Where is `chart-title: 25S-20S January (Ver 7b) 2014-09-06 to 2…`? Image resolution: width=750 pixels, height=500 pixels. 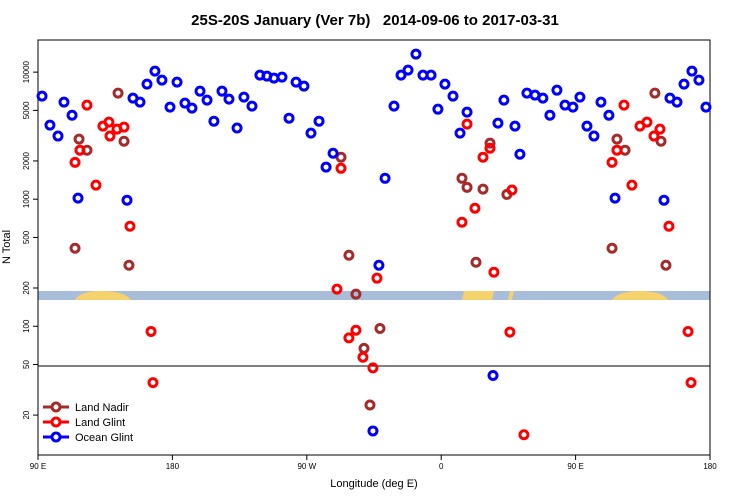 chart-title: 25S-20S January (Ver 7b) 2014-09-06 to 2… is located at coordinates (375, 20).